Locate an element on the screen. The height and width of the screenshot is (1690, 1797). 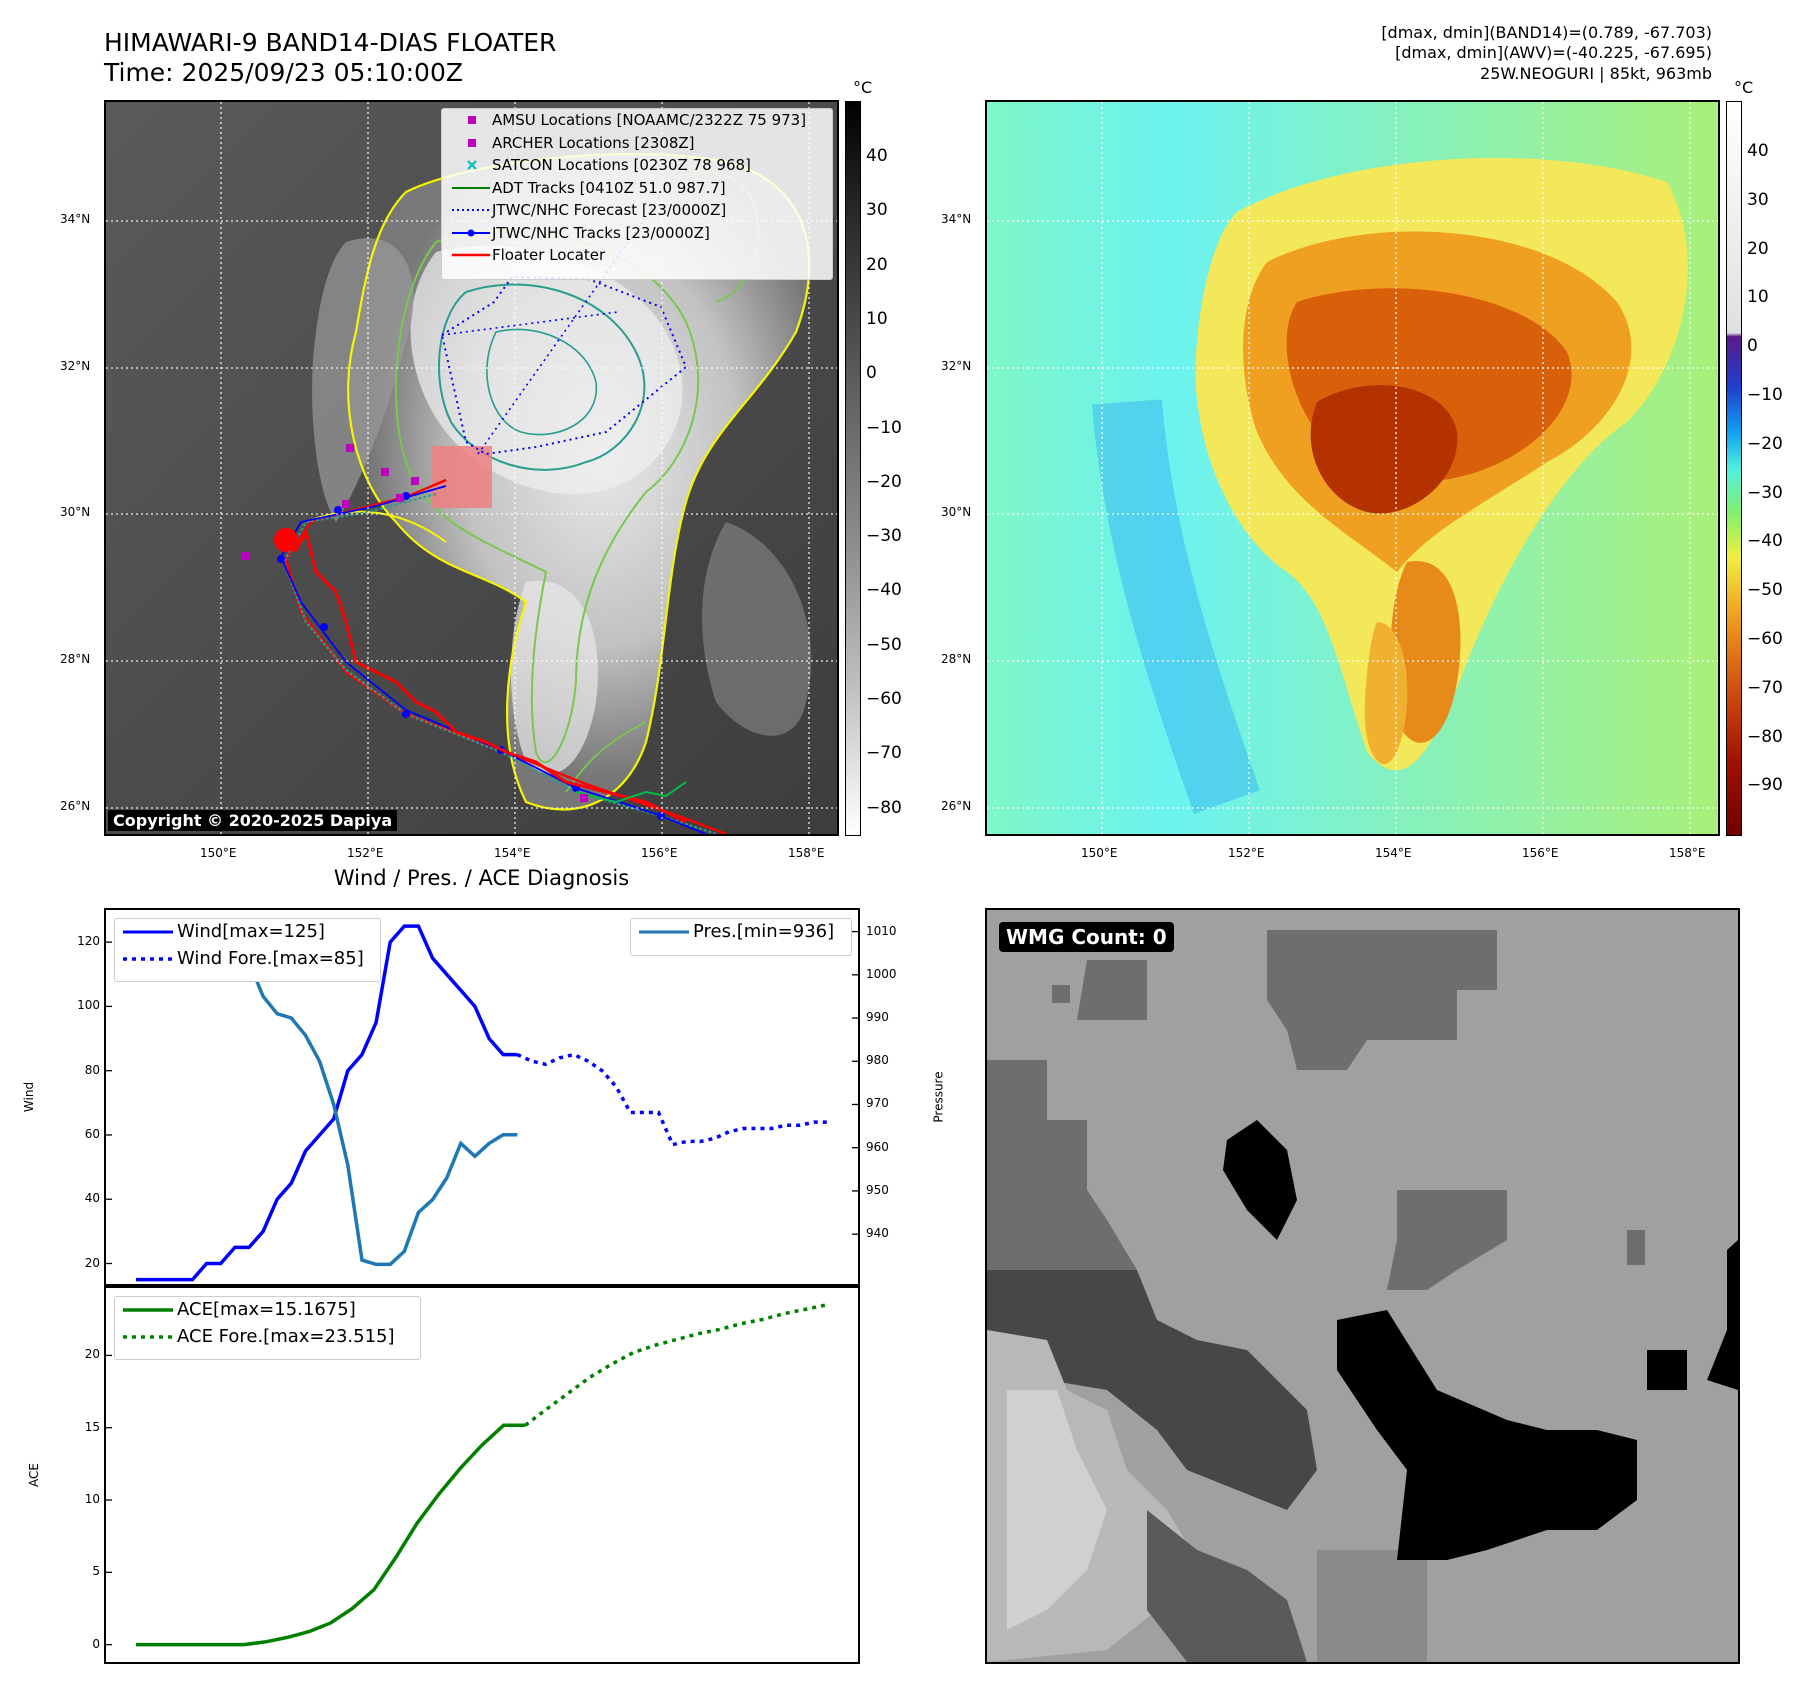
axis-tick-label: 120 is located at coordinates (88, 941).